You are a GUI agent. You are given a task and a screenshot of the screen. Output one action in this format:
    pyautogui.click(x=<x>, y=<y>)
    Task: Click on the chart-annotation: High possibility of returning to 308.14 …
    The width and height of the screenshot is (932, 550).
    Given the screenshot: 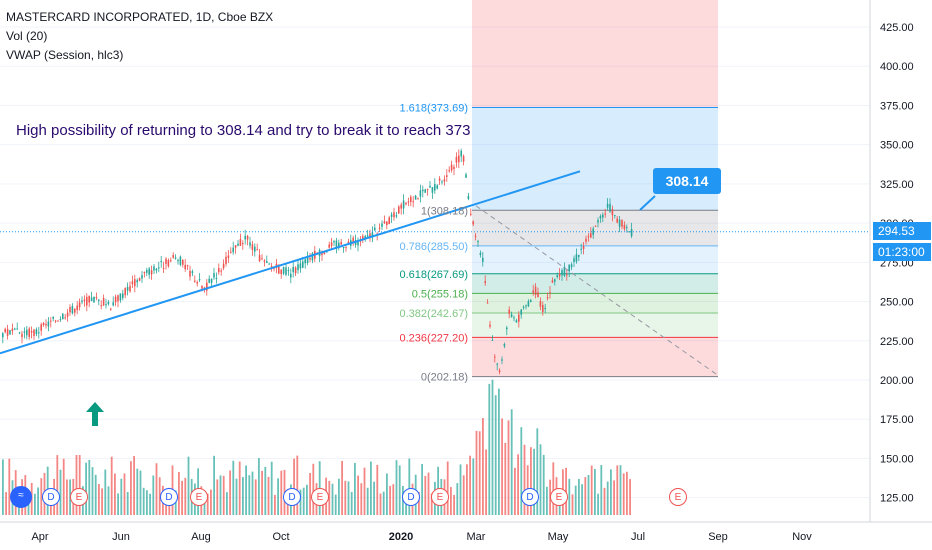 What is the action you would take?
    pyautogui.click(x=243, y=130)
    